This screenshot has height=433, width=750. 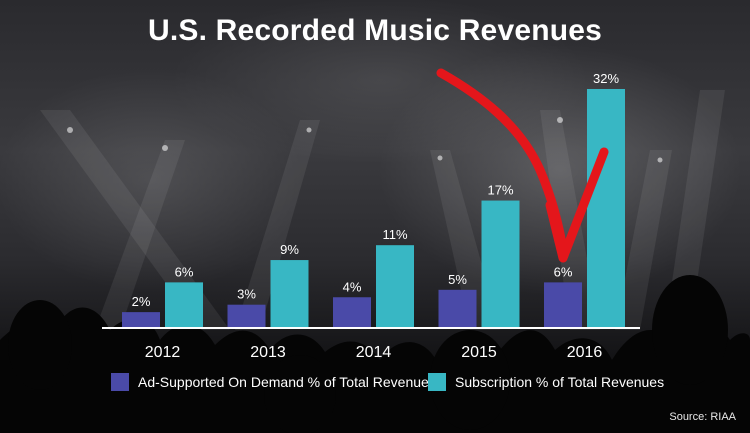 I want to click on bar-ad-supported-2016, so click(x=563, y=304).